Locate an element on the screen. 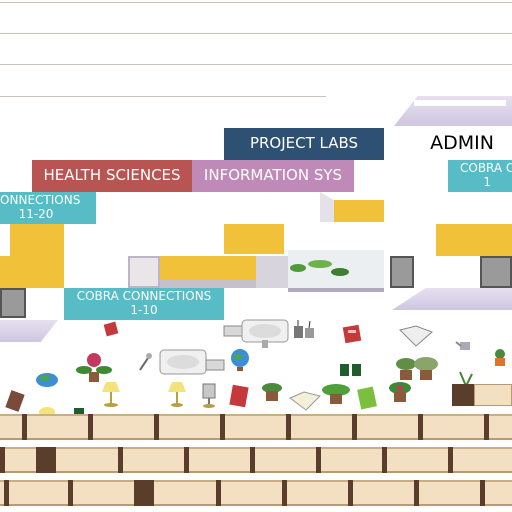 This screenshot has height=512, width=512. zone-cobra-right: COBRA C 1 is located at coordinates (480, 176).